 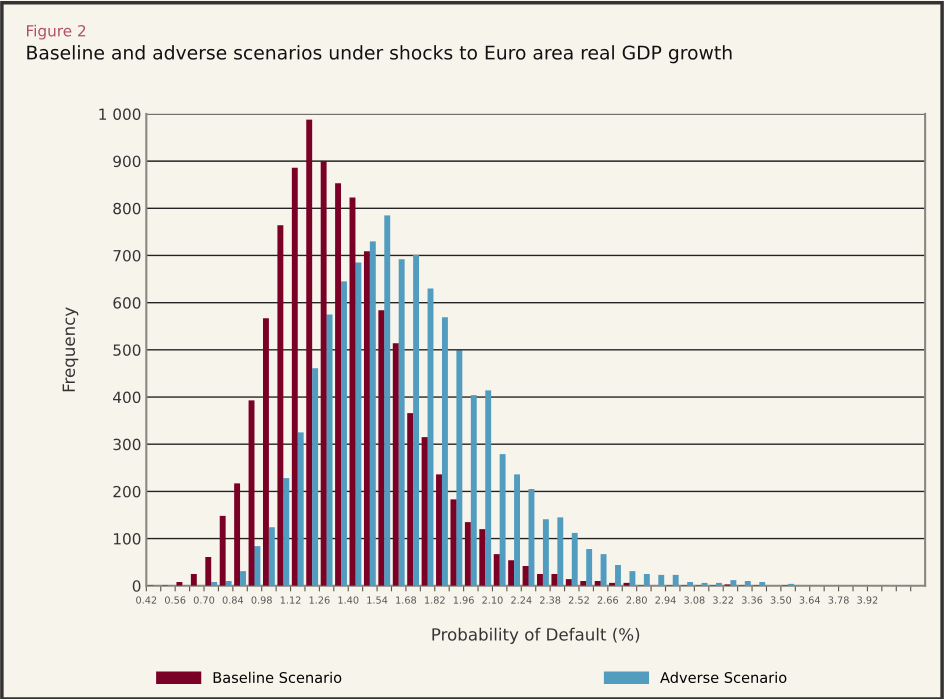 I want to click on y-tick-label: 800, so click(x=126, y=208).